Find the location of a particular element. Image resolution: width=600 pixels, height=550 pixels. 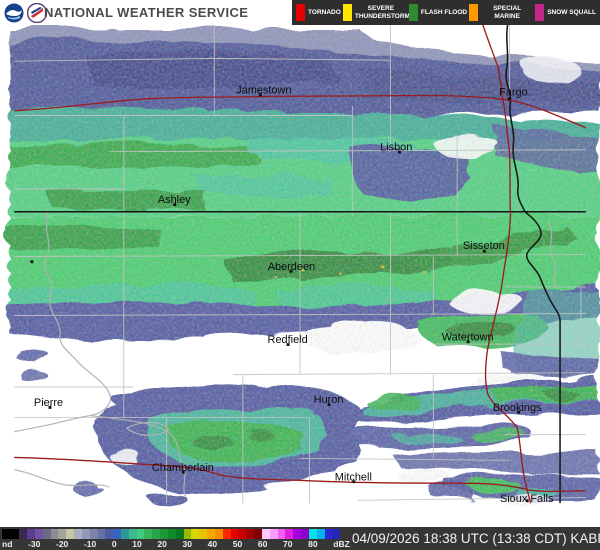

noaa-logo-icon is located at coordinates (14, 12).